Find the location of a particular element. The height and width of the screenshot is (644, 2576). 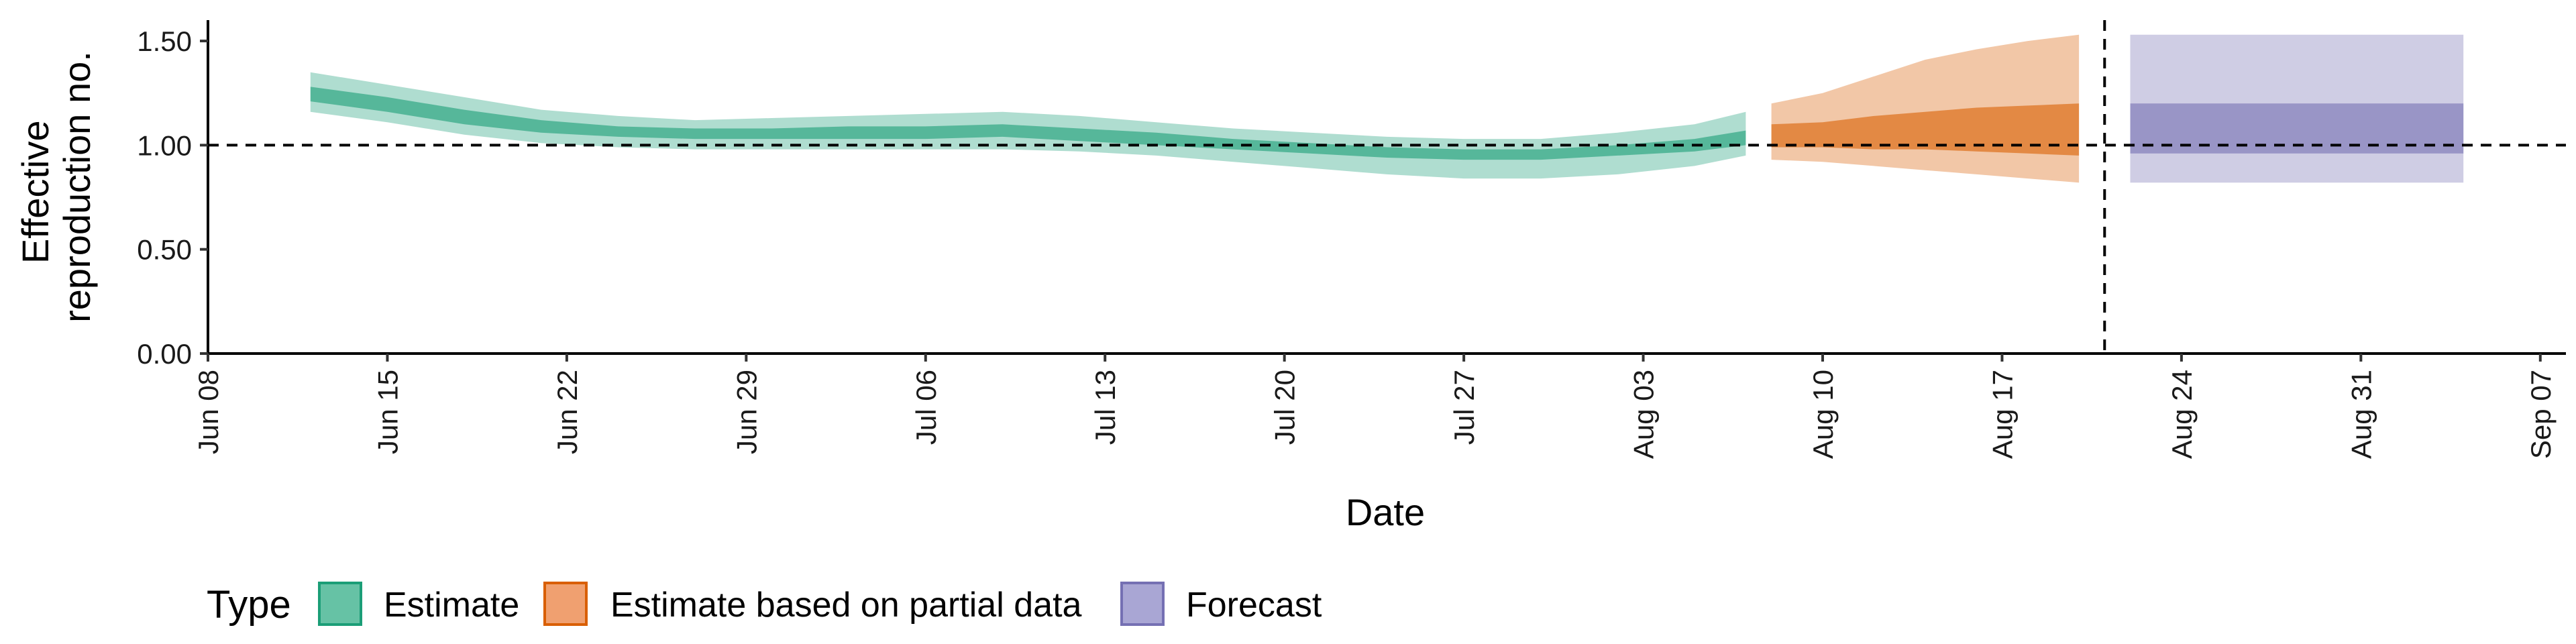

legend-swatch-forecast is located at coordinates (1142, 604).